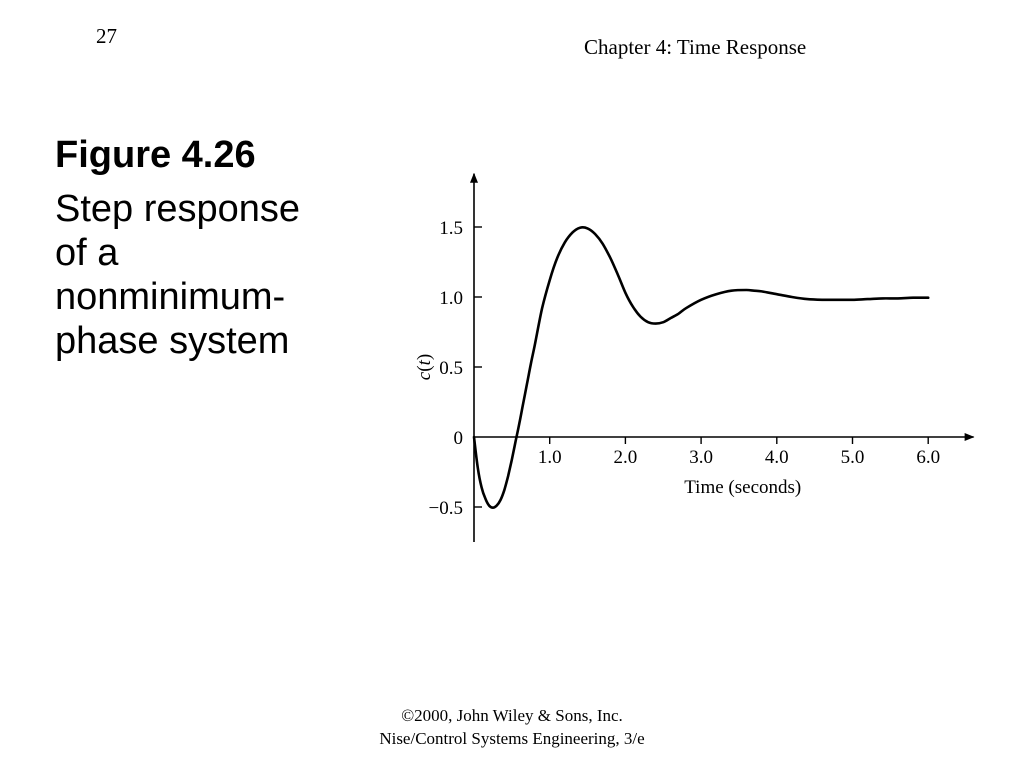 The image size is (1024, 768). Describe the element at coordinates (155, 155) in the screenshot. I see `figure-label: Figure 4.26` at that location.